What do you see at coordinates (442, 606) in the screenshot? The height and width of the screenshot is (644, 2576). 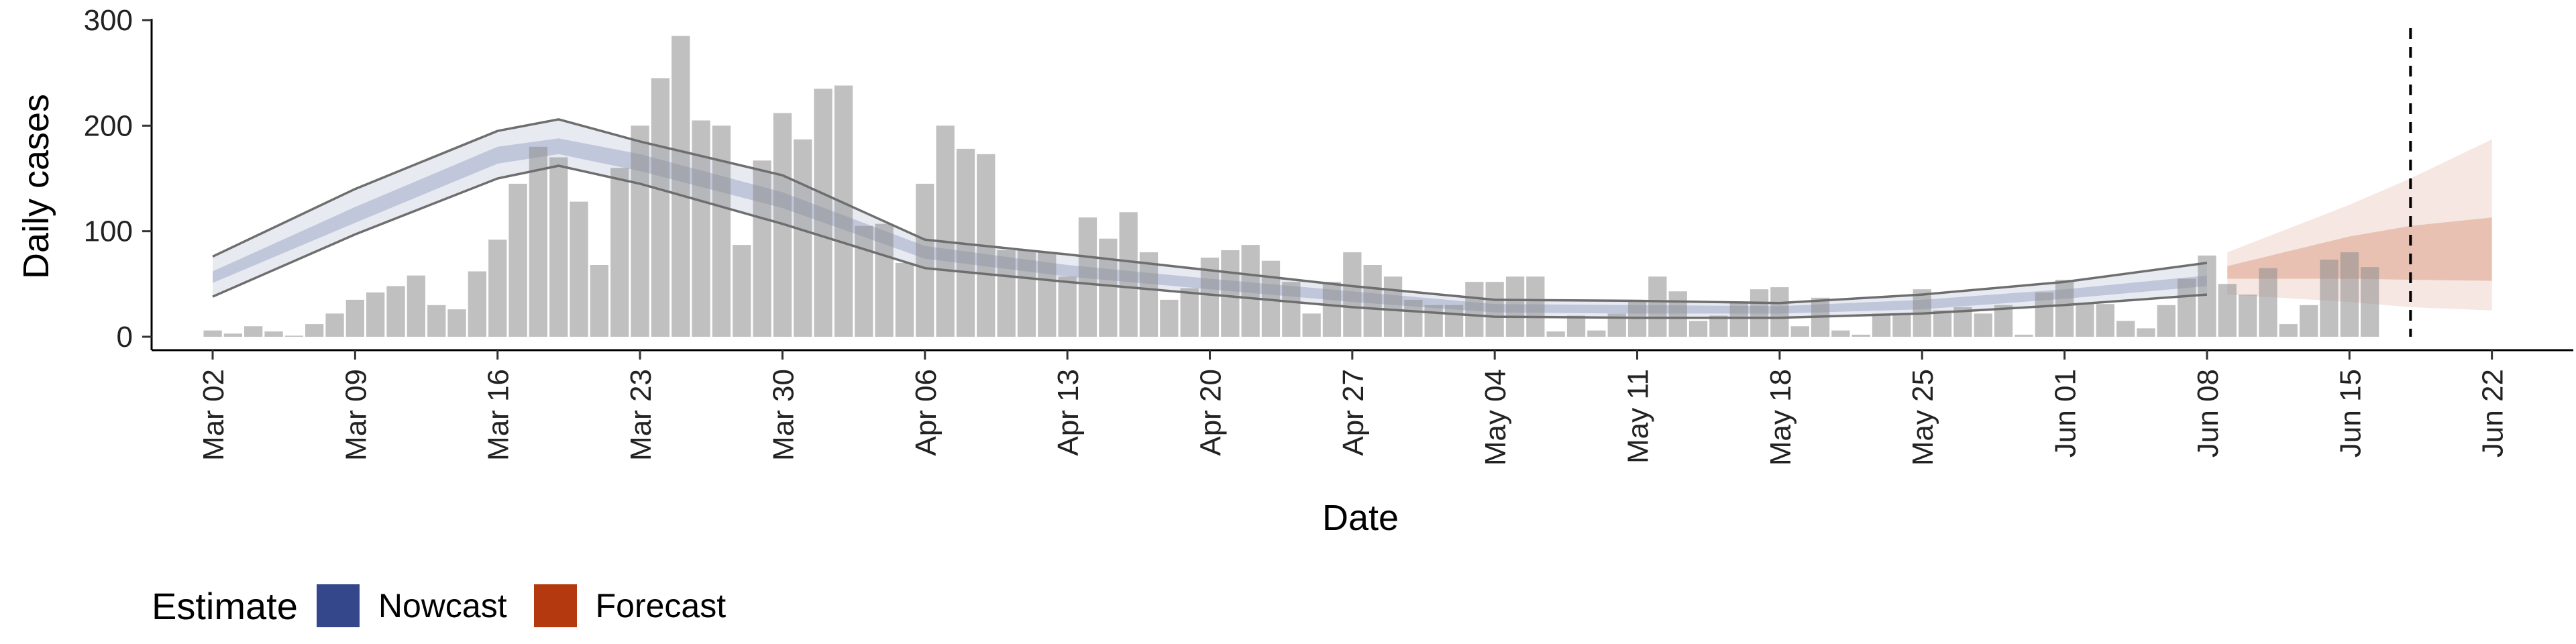 I see `legend-label-nowcast: Nowcast` at bounding box center [442, 606].